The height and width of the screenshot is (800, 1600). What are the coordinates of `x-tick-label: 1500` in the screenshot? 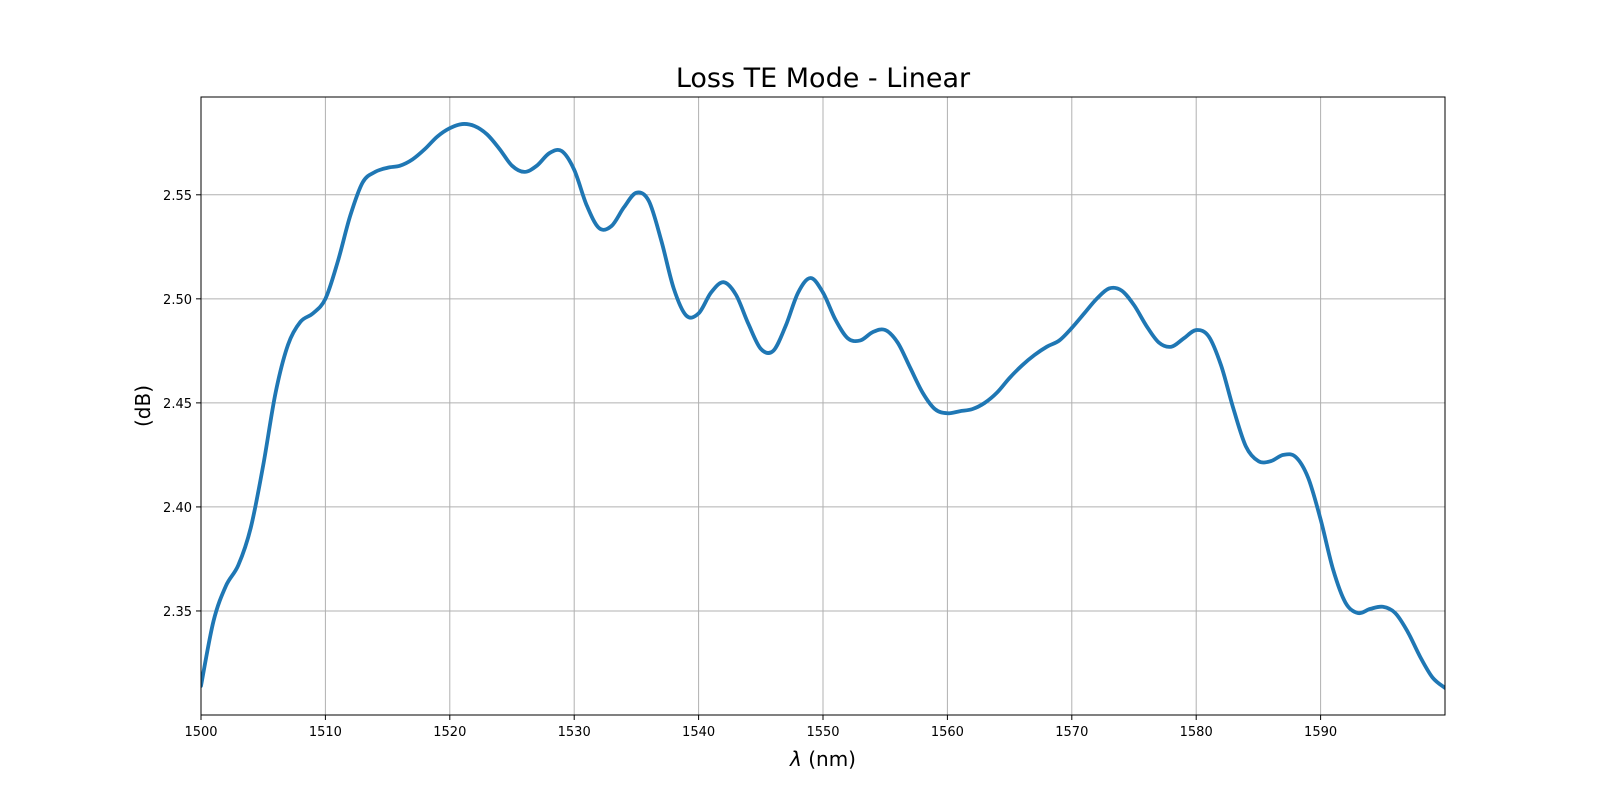 It's located at (200, 732).